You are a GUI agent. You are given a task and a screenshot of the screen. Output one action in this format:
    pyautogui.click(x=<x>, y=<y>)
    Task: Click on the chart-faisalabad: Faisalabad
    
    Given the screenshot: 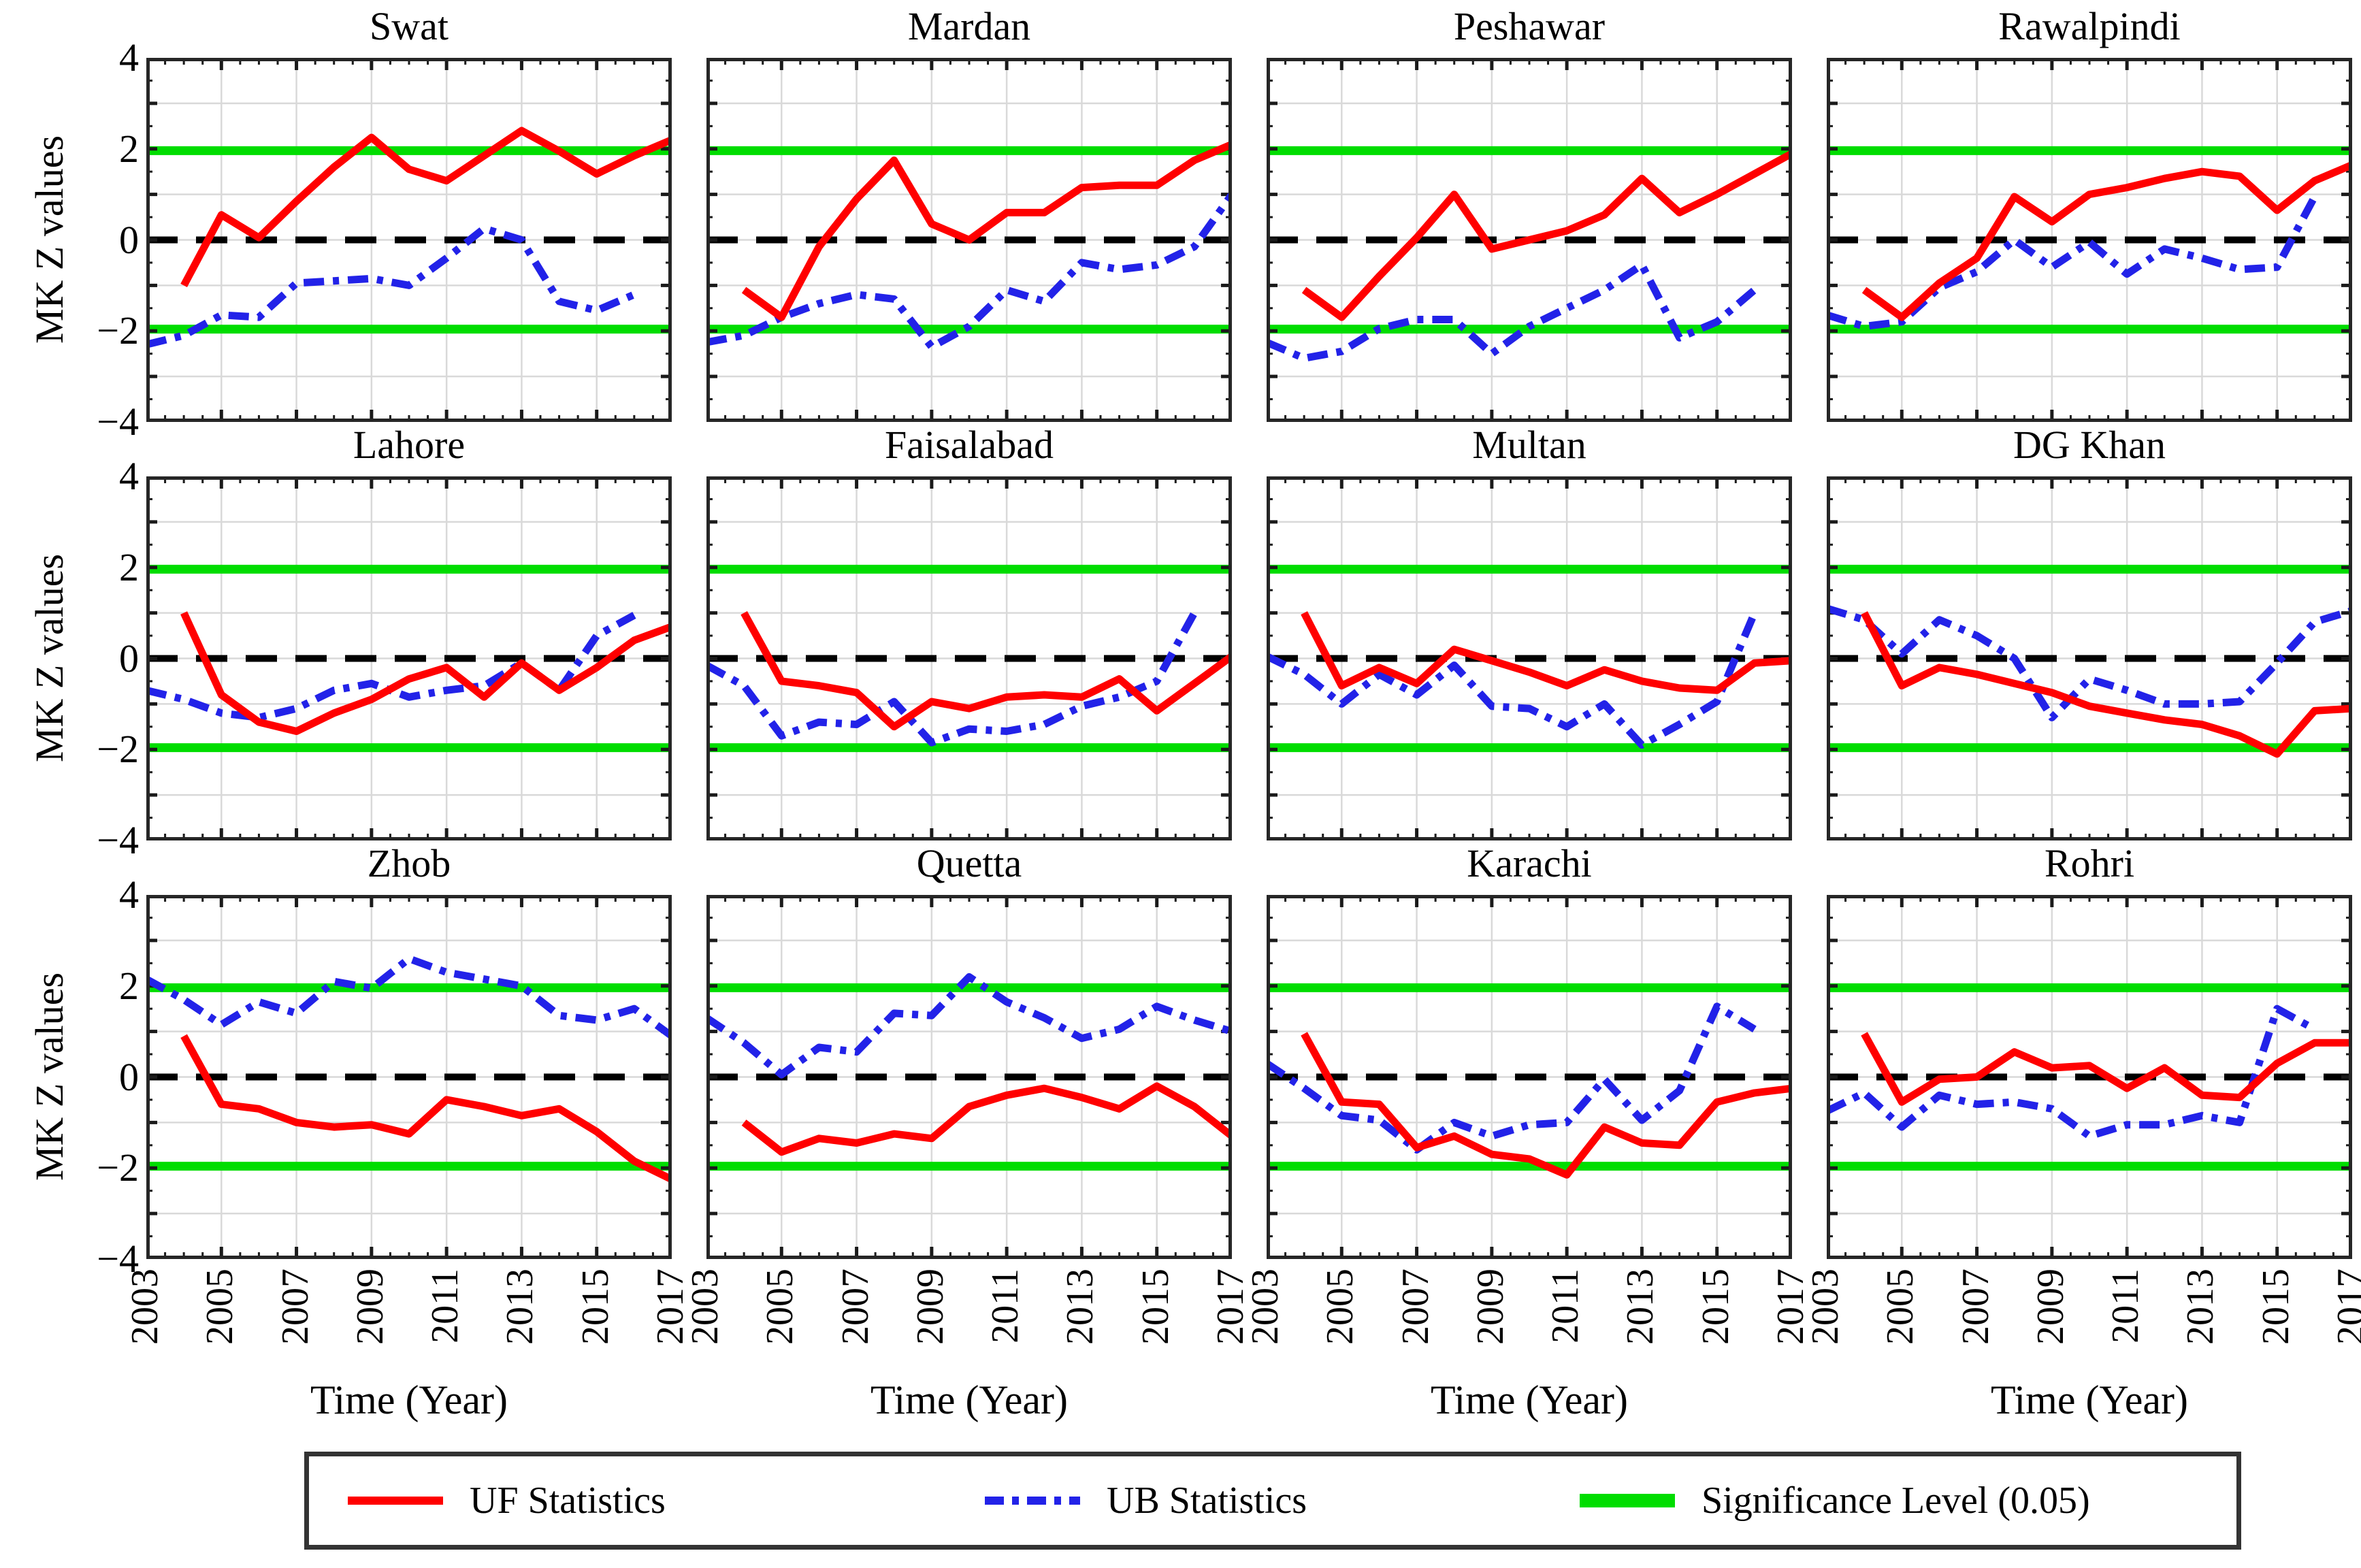 What is the action you would take?
    pyautogui.click(x=969, y=631)
    